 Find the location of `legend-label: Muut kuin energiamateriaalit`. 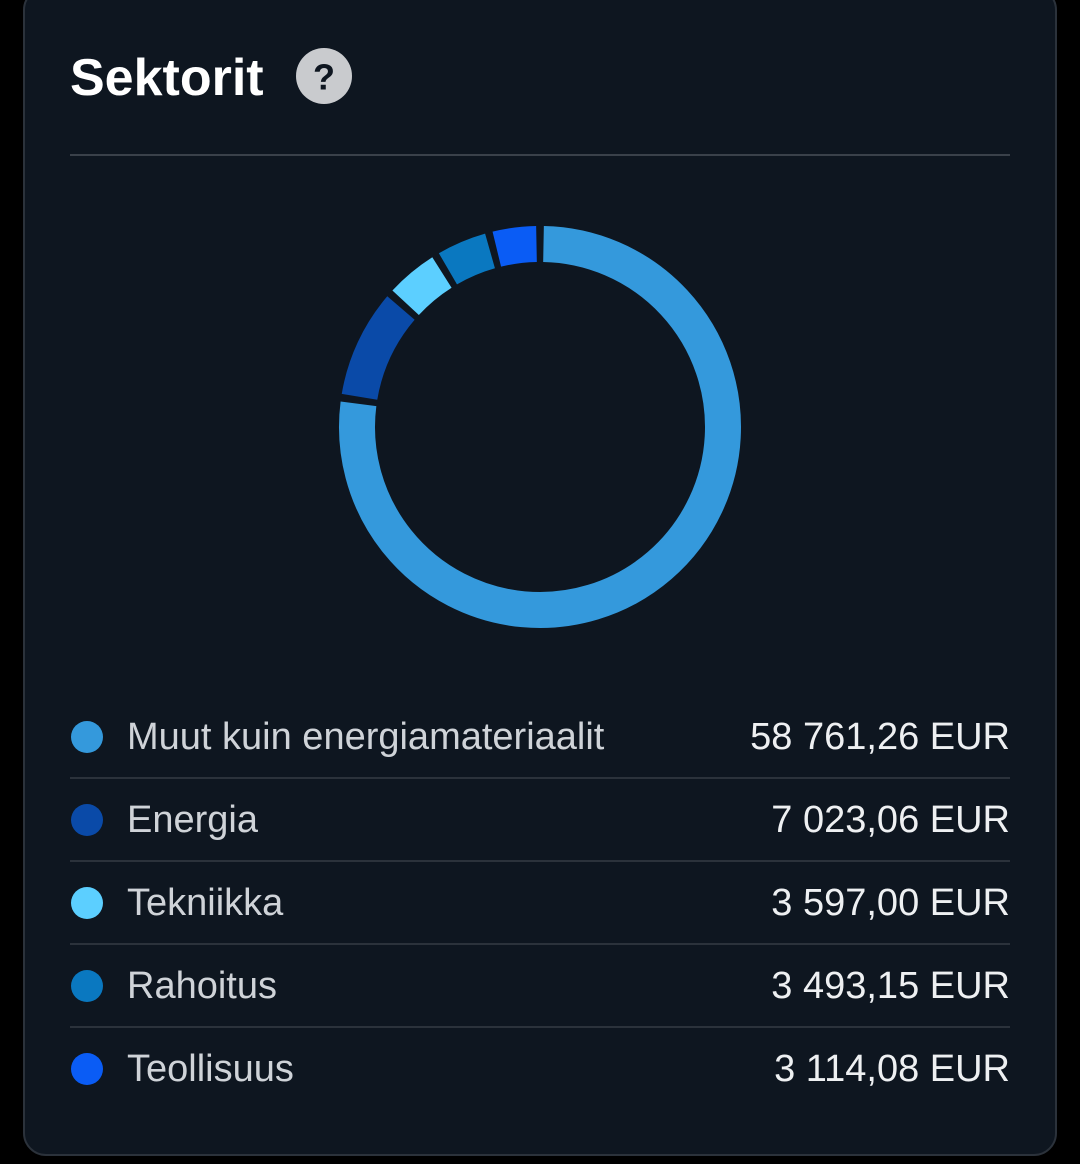

legend-label: Muut kuin energiamateriaalit is located at coordinates (366, 737).